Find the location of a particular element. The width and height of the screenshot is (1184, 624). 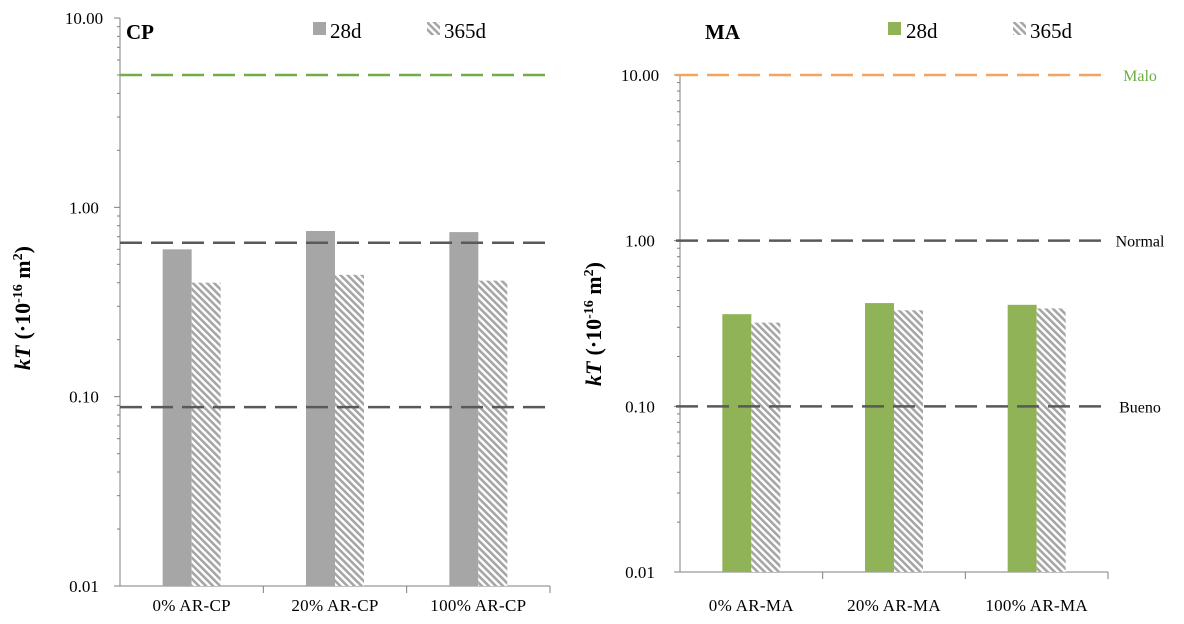

reference-label: Malo is located at coordinates (1140, 76).